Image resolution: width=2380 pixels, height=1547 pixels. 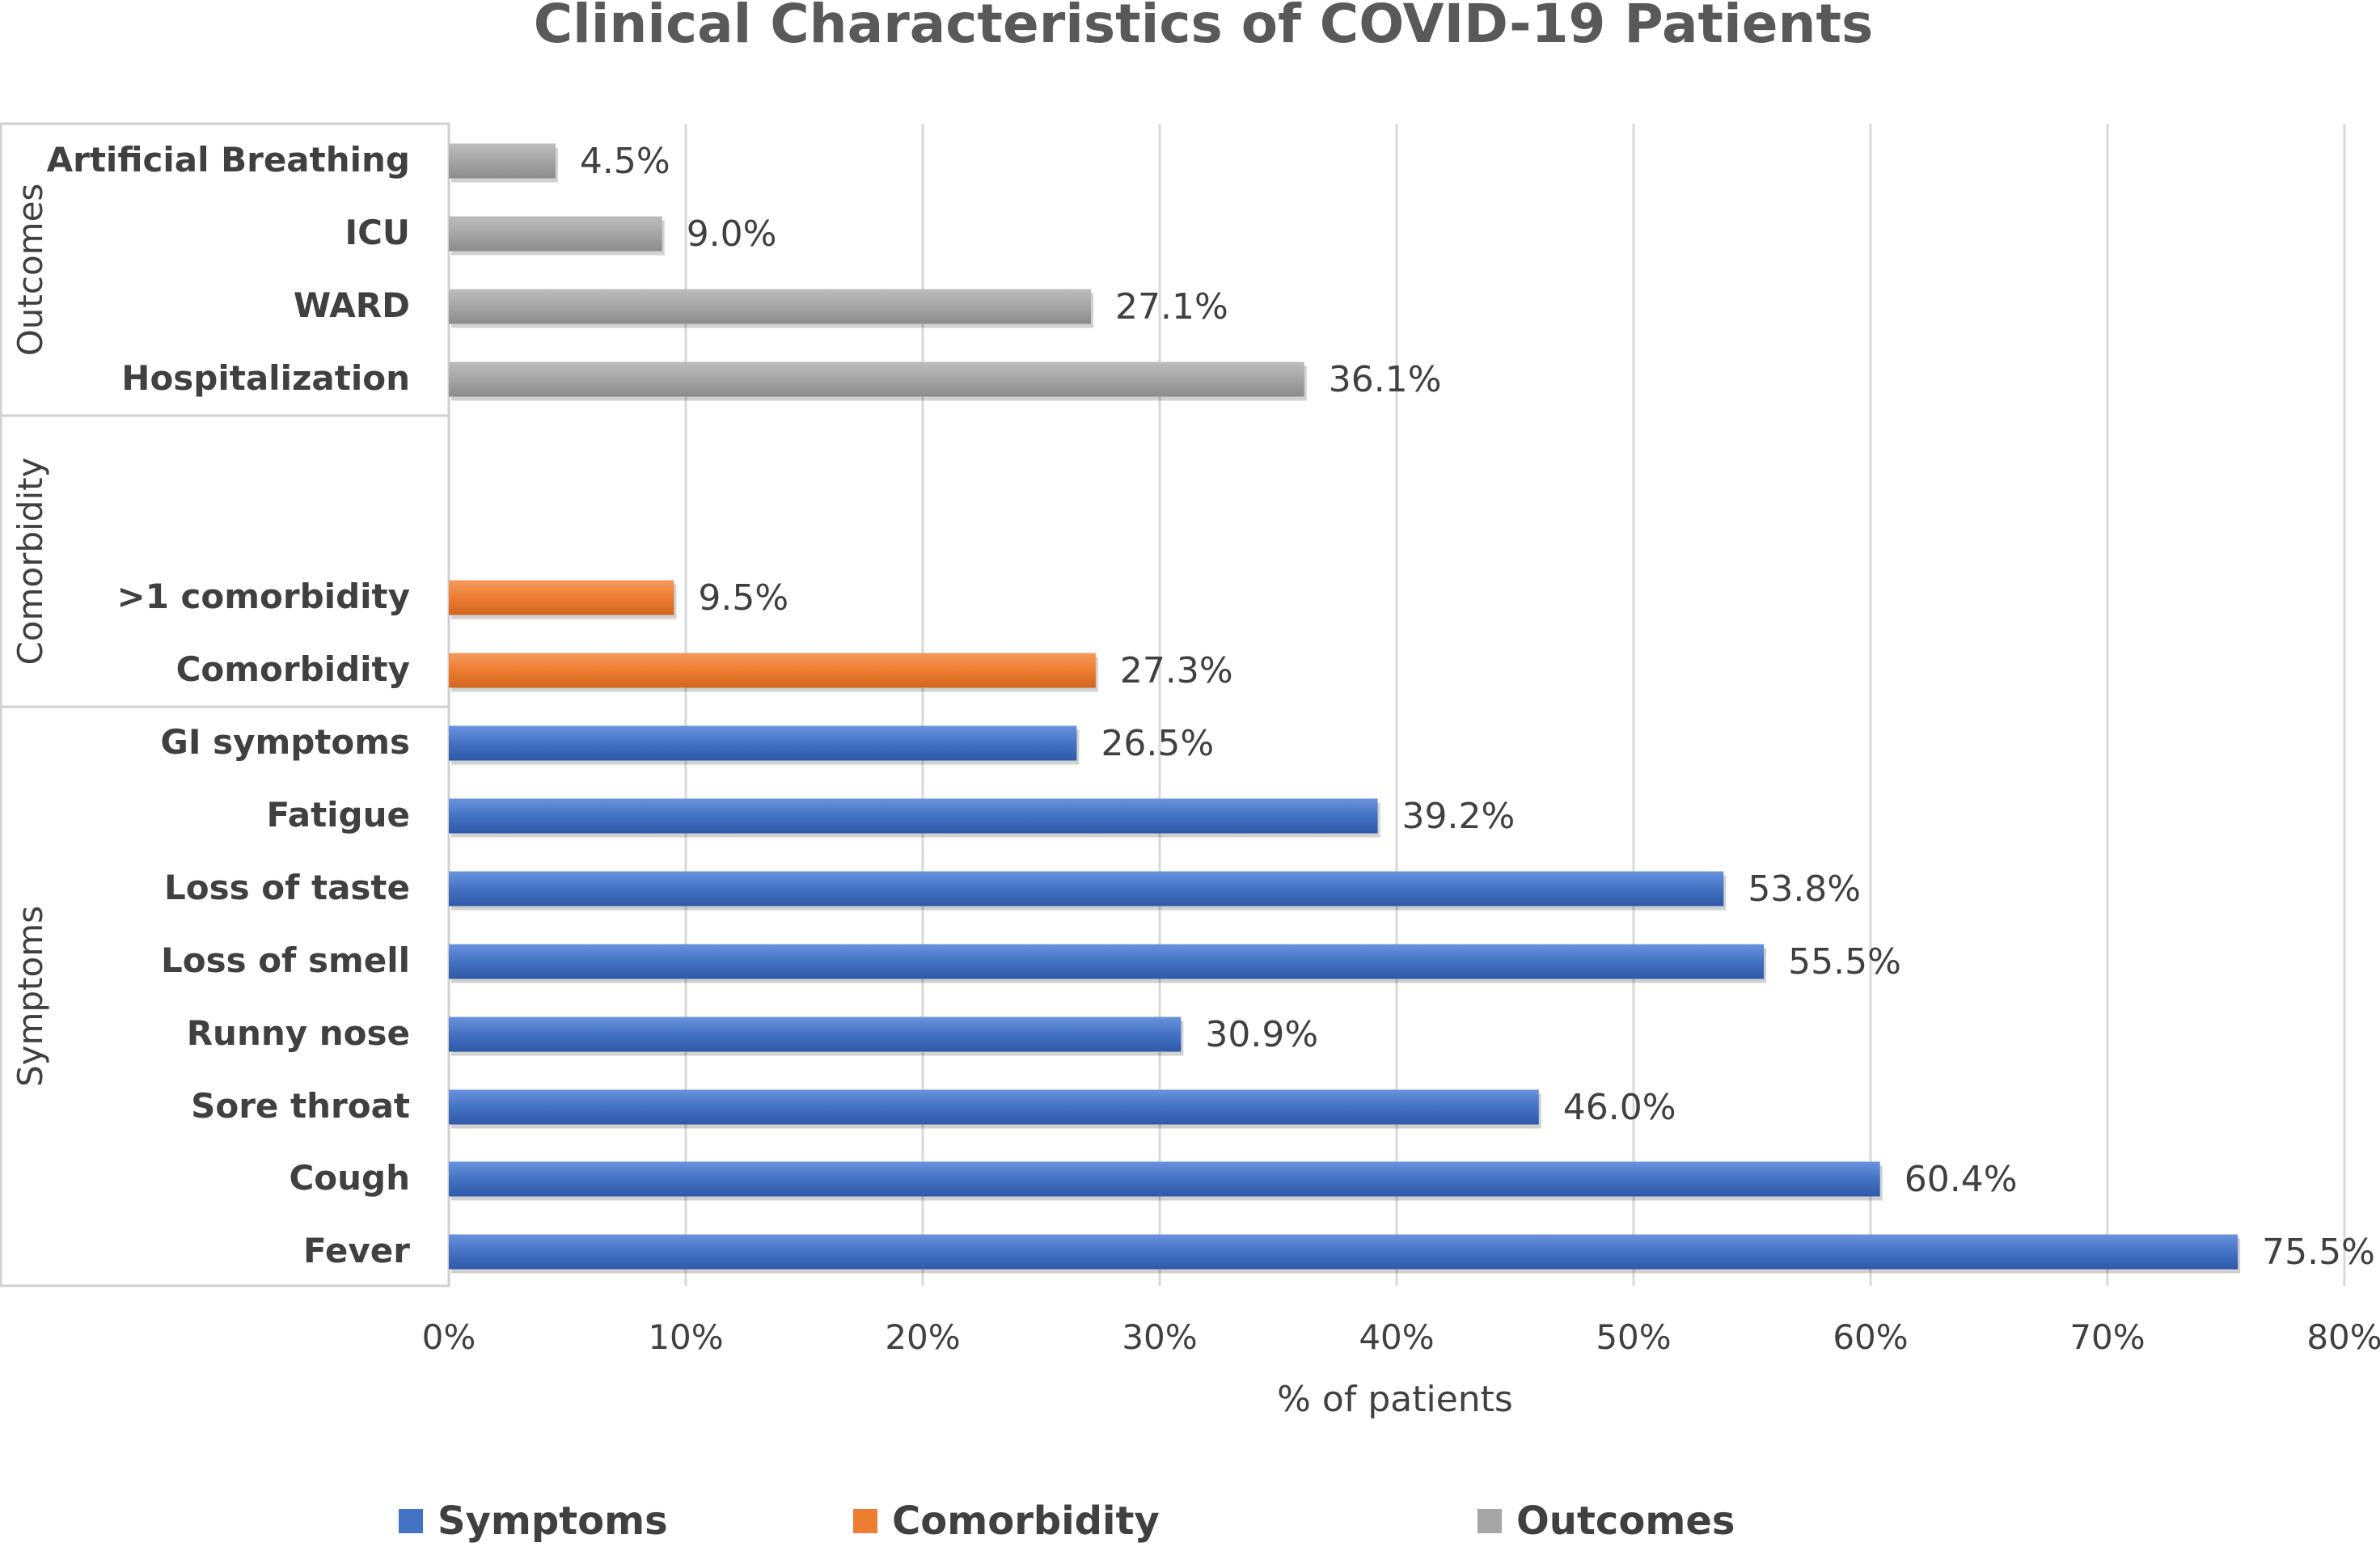 I want to click on bar-icu, so click(x=556, y=234).